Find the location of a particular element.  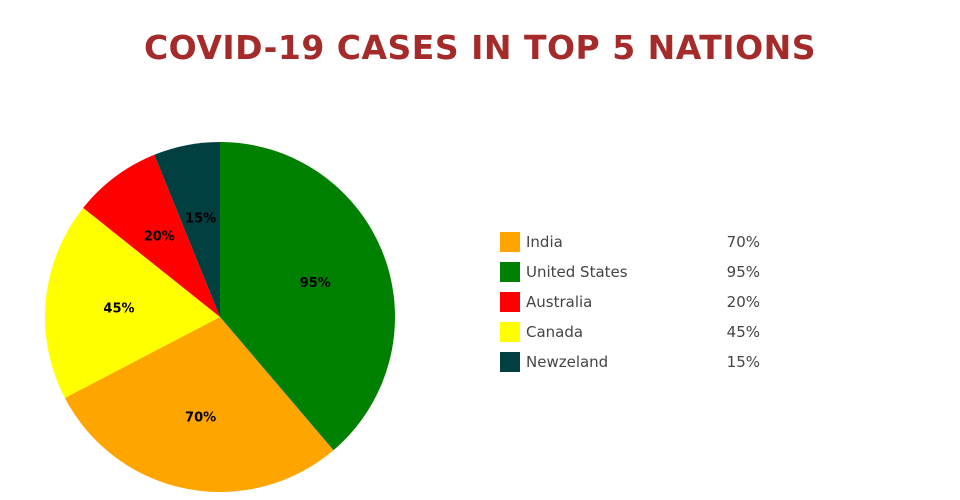

data-label-canada: 45% is located at coordinates (118, 308).